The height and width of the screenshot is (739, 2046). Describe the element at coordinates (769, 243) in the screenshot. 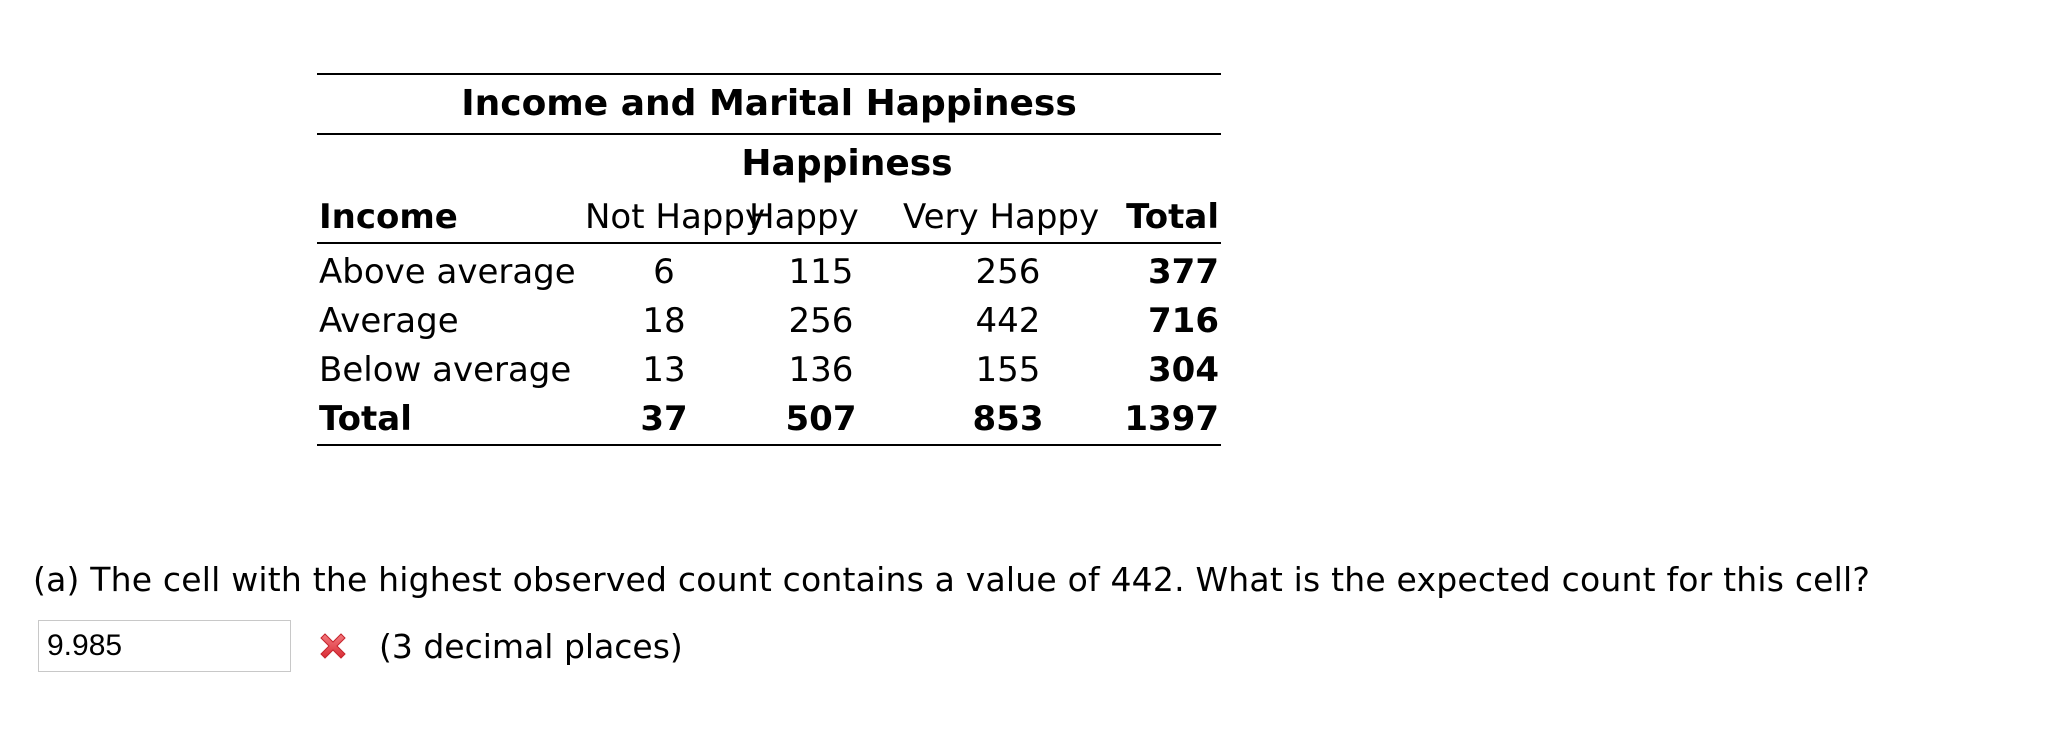

I see `header-rule` at that location.